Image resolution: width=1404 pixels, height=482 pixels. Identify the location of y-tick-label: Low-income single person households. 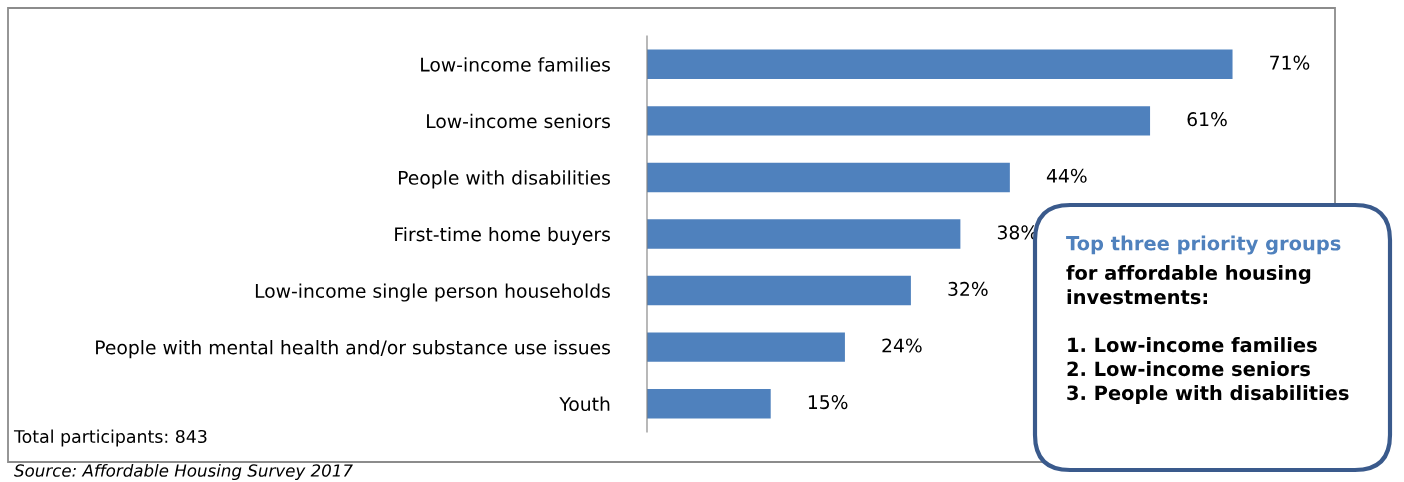
(432, 292).